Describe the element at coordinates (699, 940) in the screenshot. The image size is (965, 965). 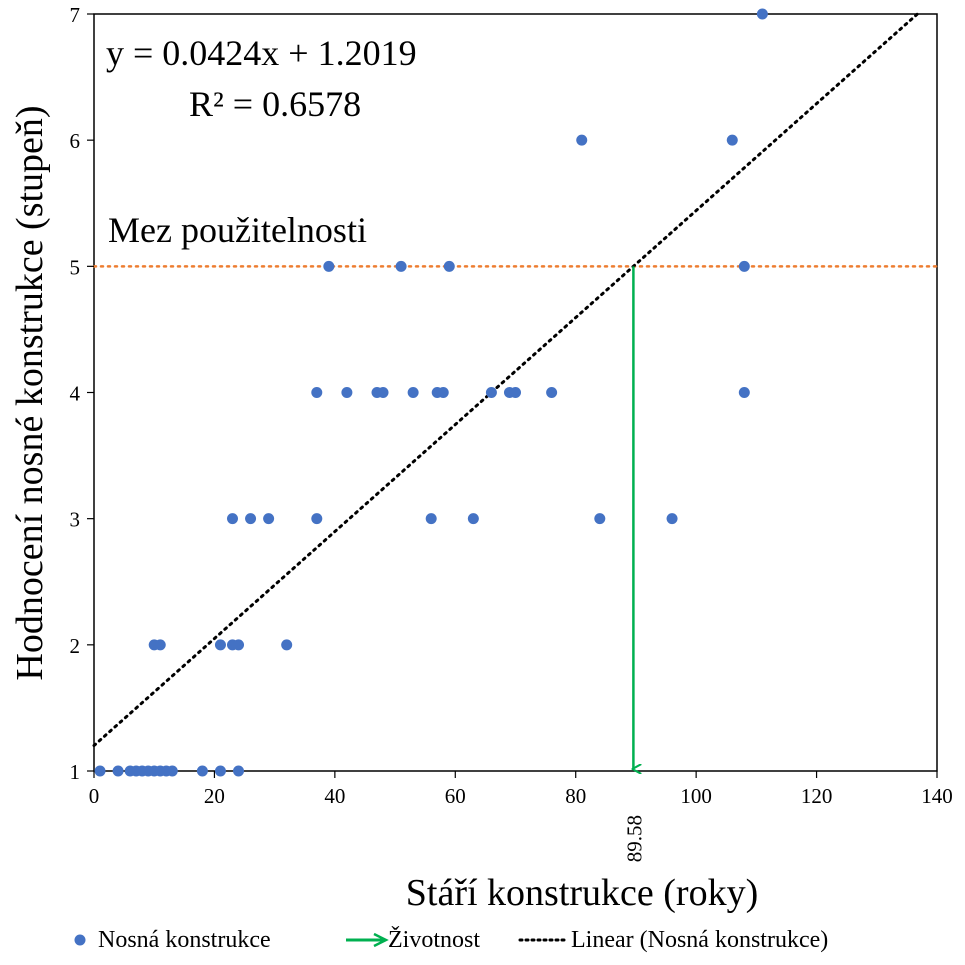
I see `legend-label: Linear (Nosná konstrukce)` at that location.